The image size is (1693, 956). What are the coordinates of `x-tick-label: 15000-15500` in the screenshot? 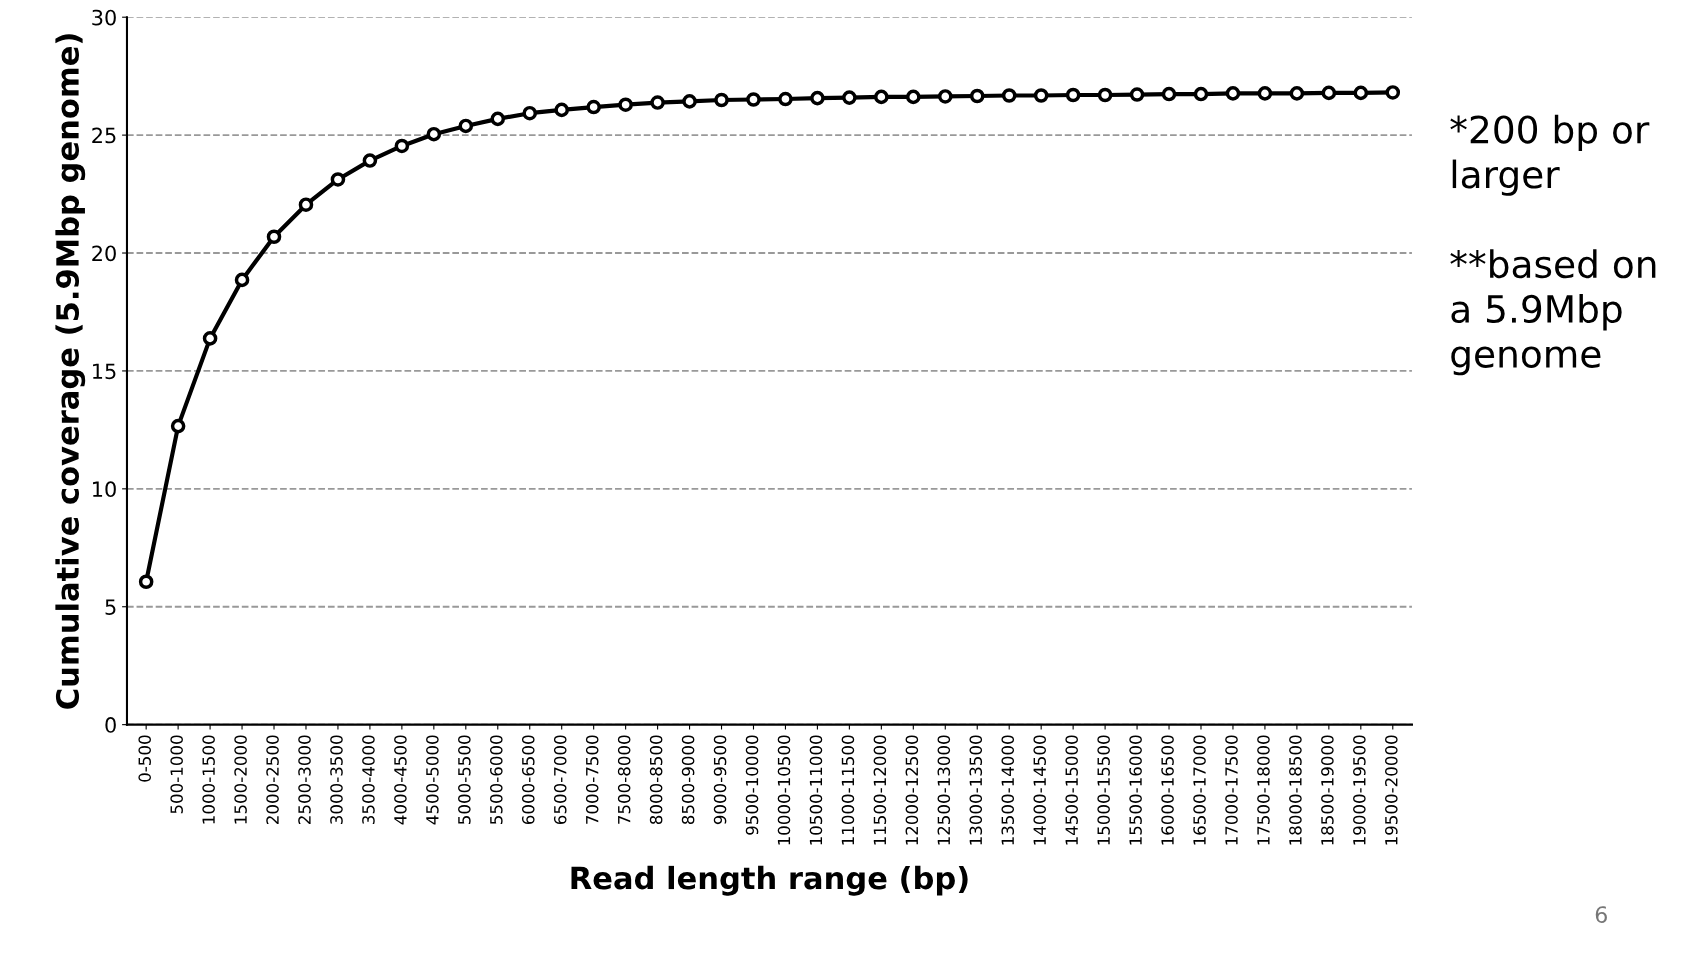 It's located at (1103, 790).